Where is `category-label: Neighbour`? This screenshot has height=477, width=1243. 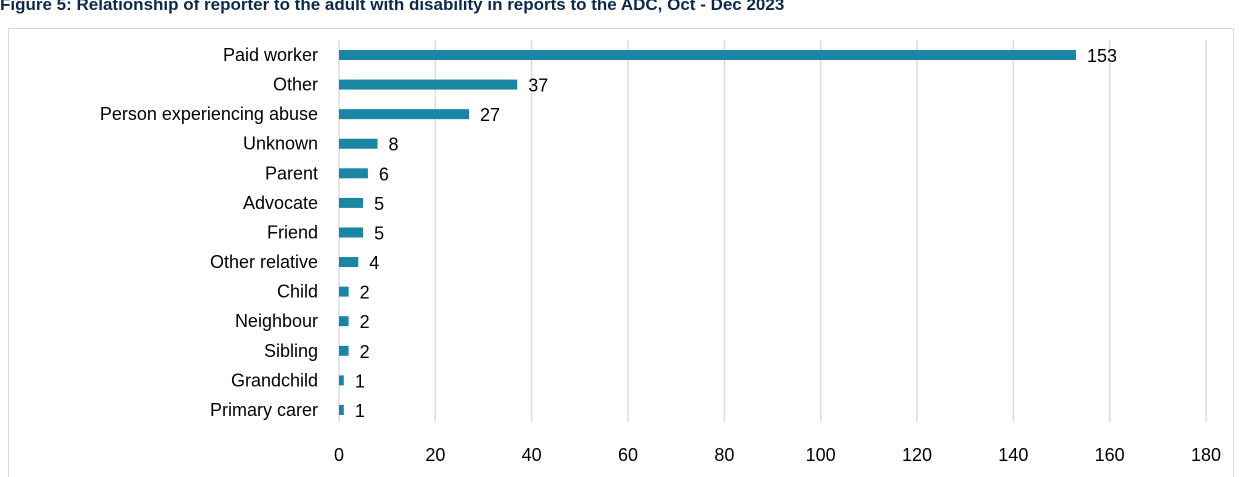
category-label: Neighbour is located at coordinates (276, 321).